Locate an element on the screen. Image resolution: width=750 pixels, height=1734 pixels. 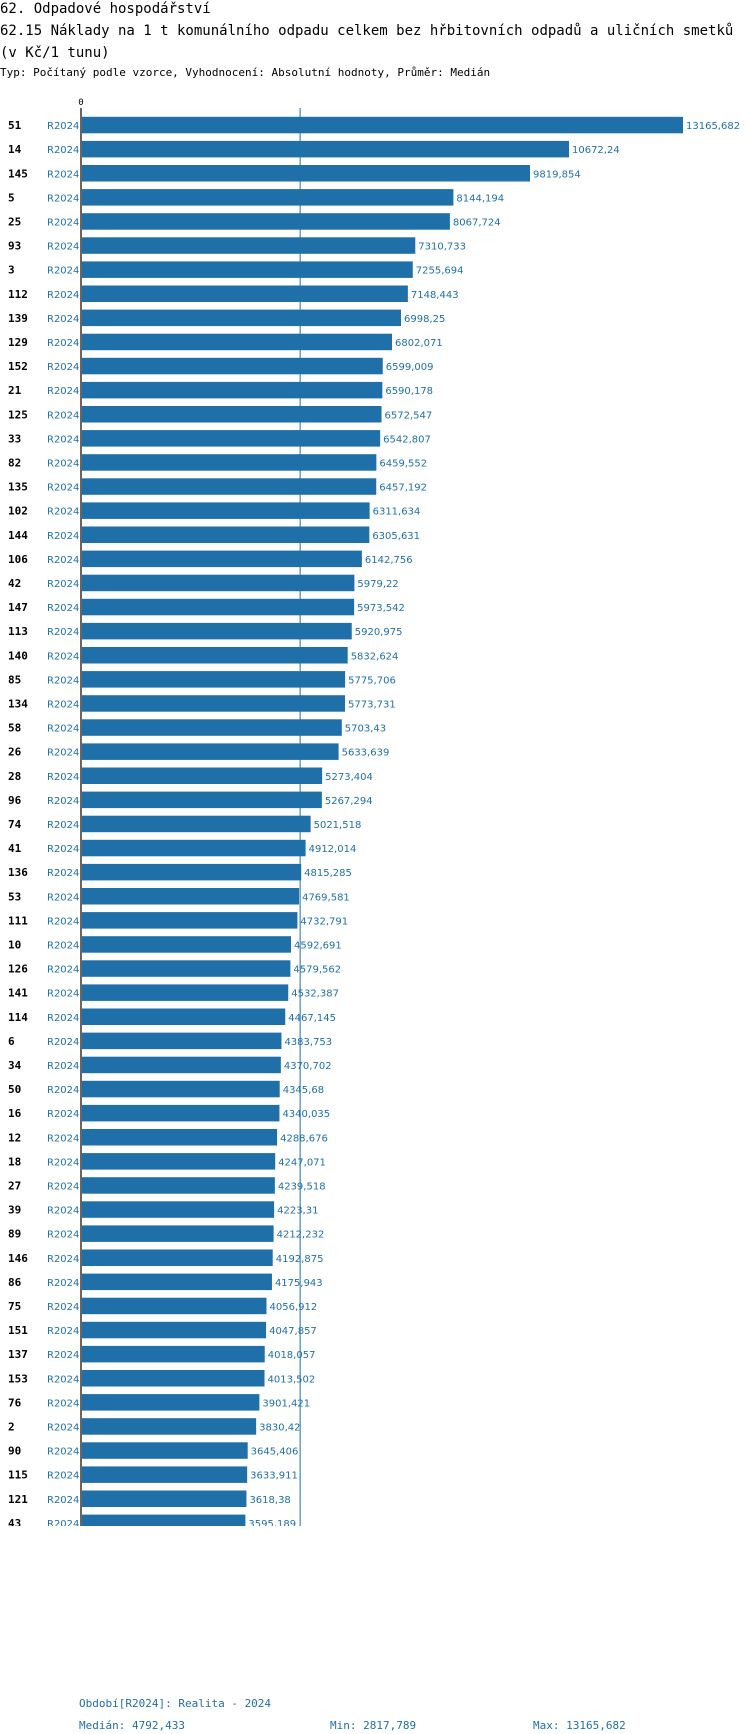
category-label: 139 is located at coordinates (18, 318).